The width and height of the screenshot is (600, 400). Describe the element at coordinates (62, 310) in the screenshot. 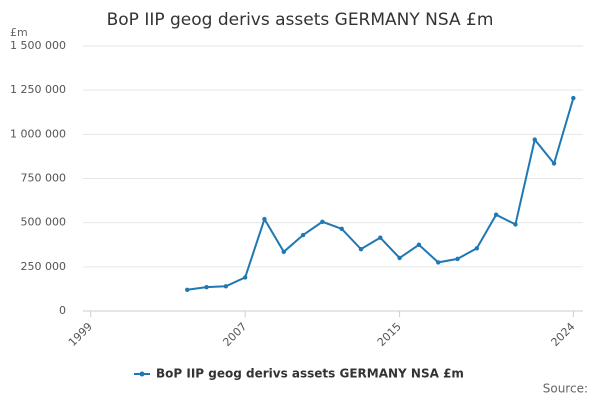

I see `y-tick-label: 0` at that location.